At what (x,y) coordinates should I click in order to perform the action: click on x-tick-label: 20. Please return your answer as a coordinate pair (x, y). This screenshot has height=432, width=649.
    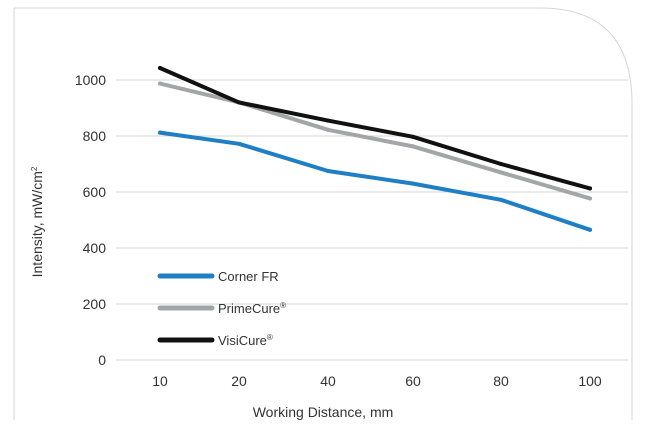
    Looking at the image, I should click on (239, 381).